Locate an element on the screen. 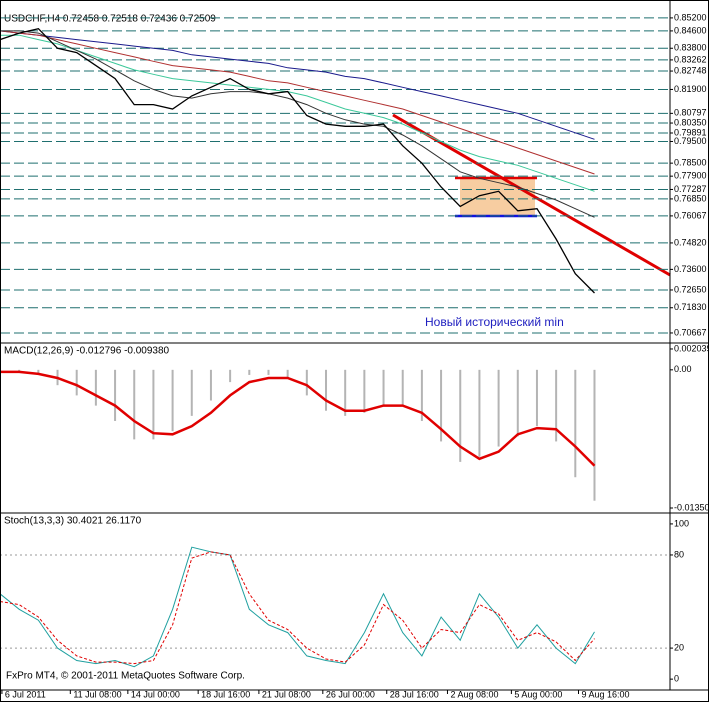 The image size is (709, 702). y-tick-label: 100 is located at coordinates (681, 523).